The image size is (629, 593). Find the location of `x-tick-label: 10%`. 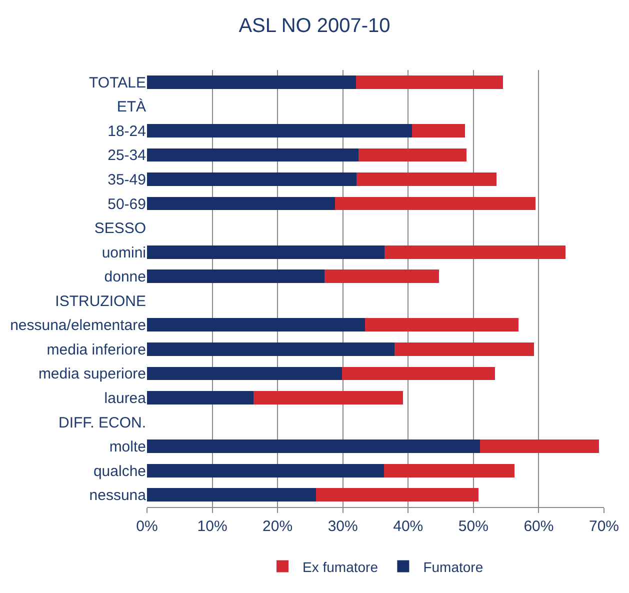

x-tick-label: 10% is located at coordinates (212, 526).